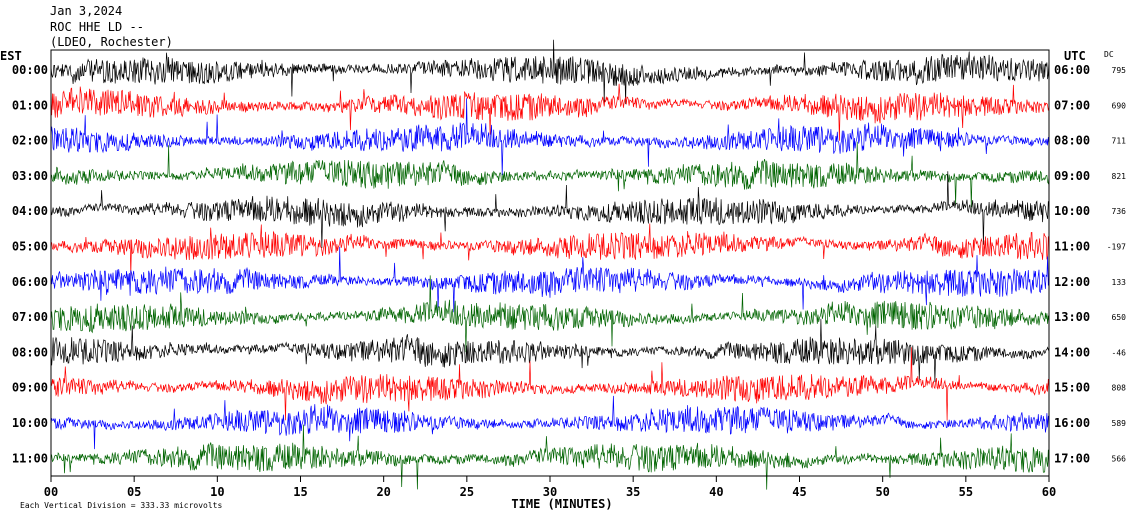 The height and width of the screenshot is (519, 1130). What do you see at coordinates (30, 211) in the screenshot?
I see `est-label: 04:00` at bounding box center [30, 211].